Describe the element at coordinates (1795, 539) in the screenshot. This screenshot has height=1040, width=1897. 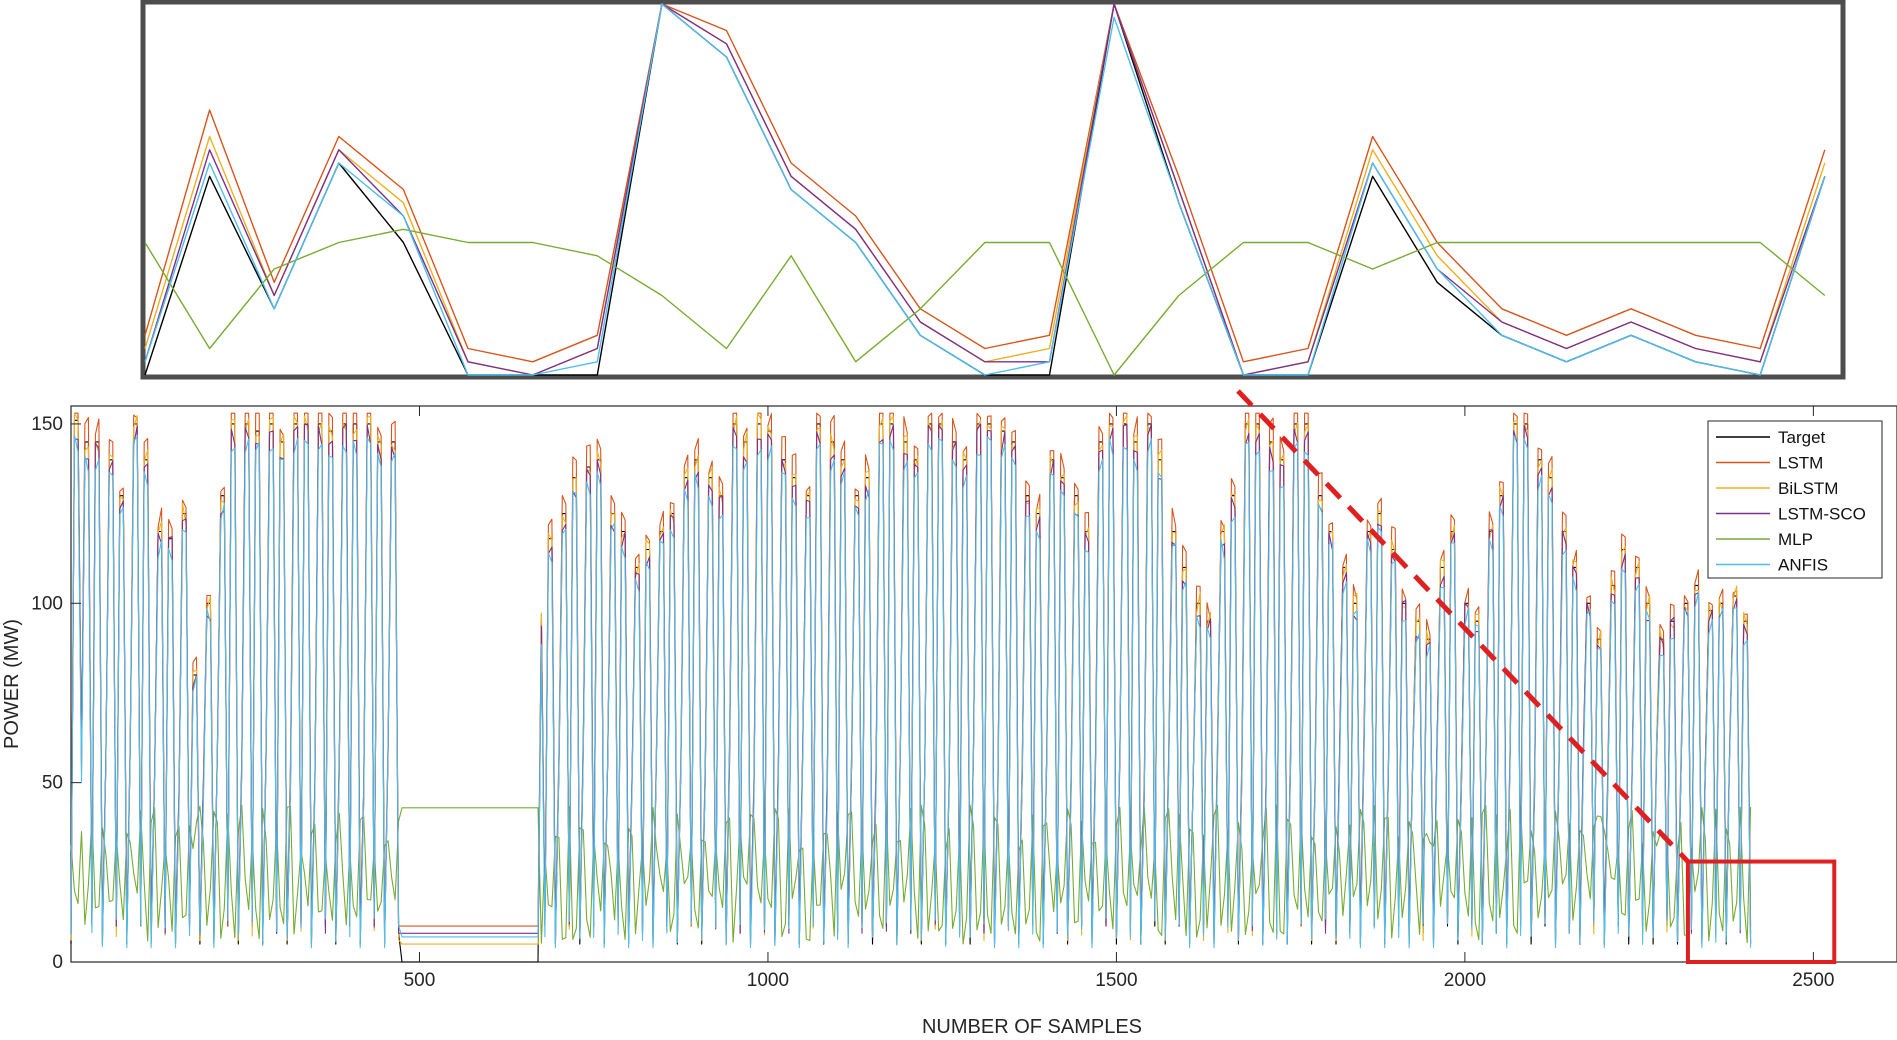
I see `legend-label: MLP` at that location.